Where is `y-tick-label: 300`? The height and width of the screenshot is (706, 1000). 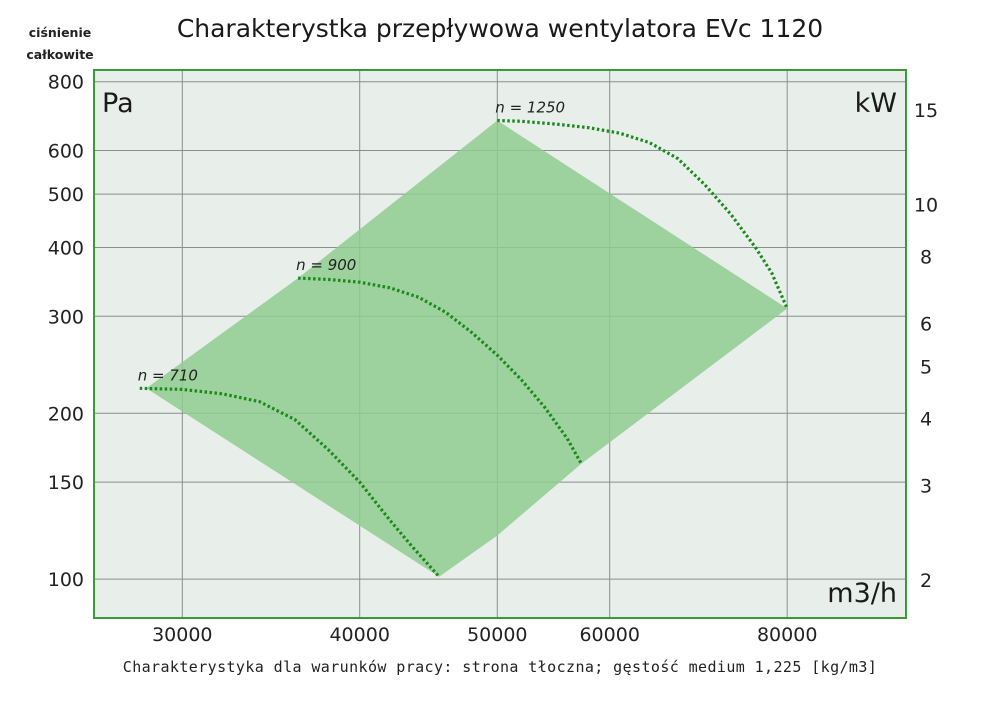
y-tick-label: 300 is located at coordinates (66, 317).